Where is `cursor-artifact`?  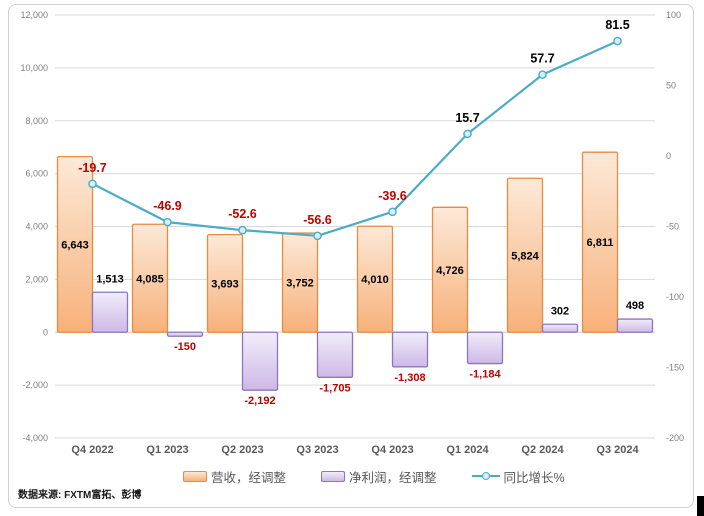
cursor-artifact is located at coordinates (700, 506).